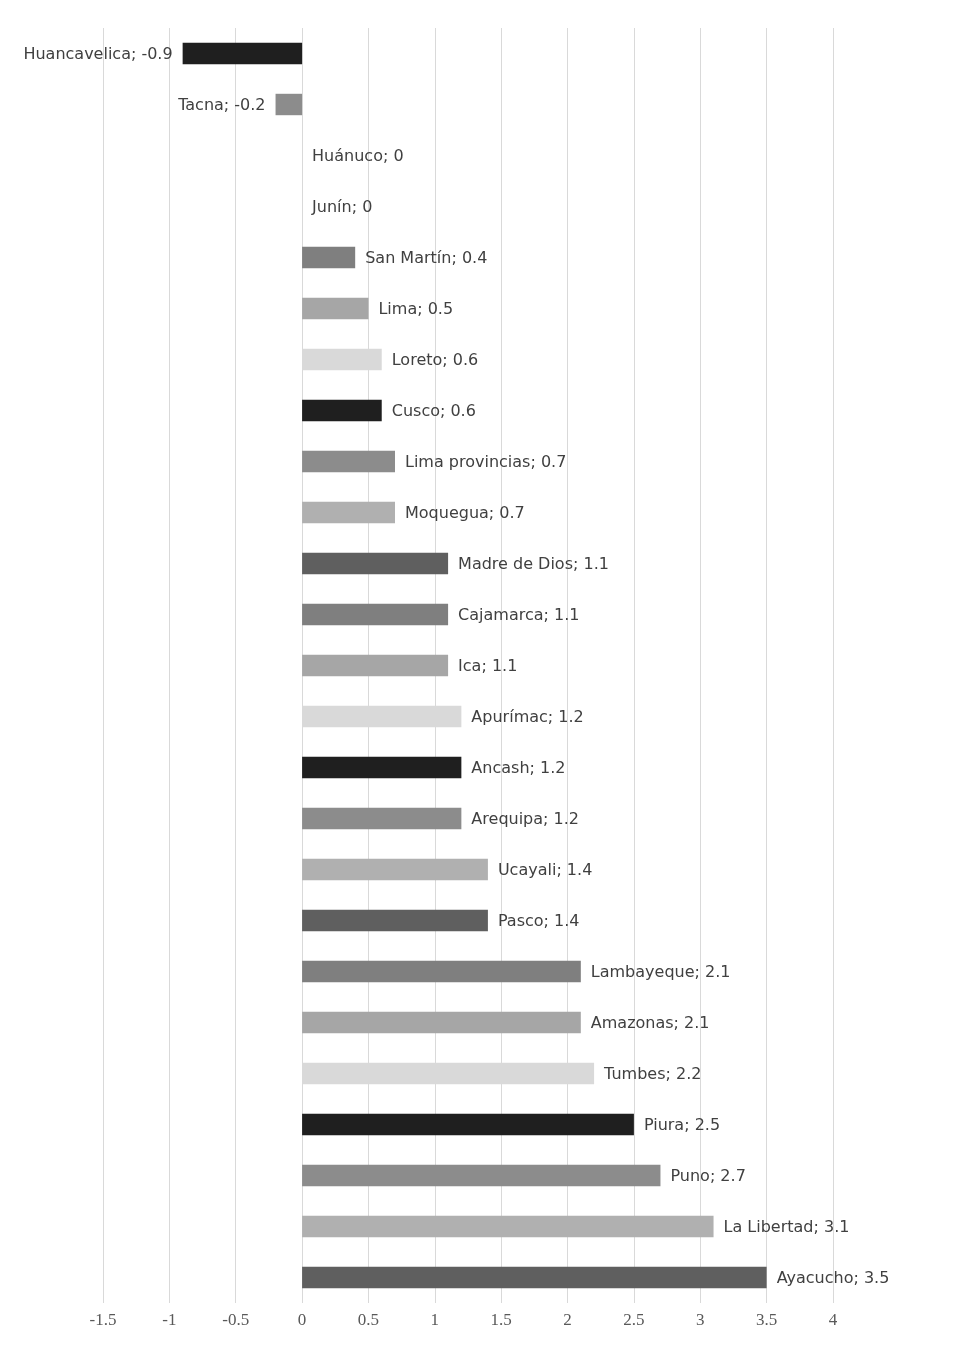  What do you see at coordinates (103, 1319) in the screenshot?
I see `x-tick-label: -1.5` at bounding box center [103, 1319].